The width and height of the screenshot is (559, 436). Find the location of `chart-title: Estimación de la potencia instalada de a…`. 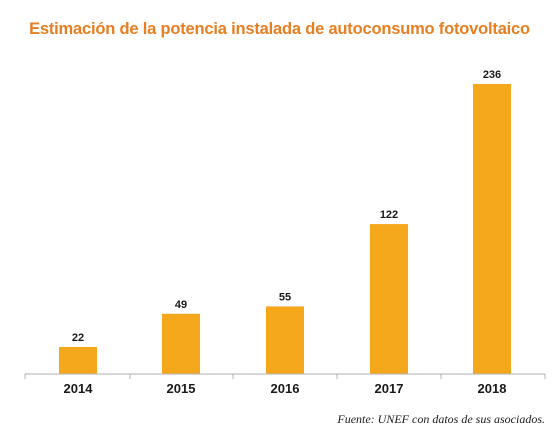

chart-title: Estimación de la potencia instalada de a… is located at coordinates (279, 29).